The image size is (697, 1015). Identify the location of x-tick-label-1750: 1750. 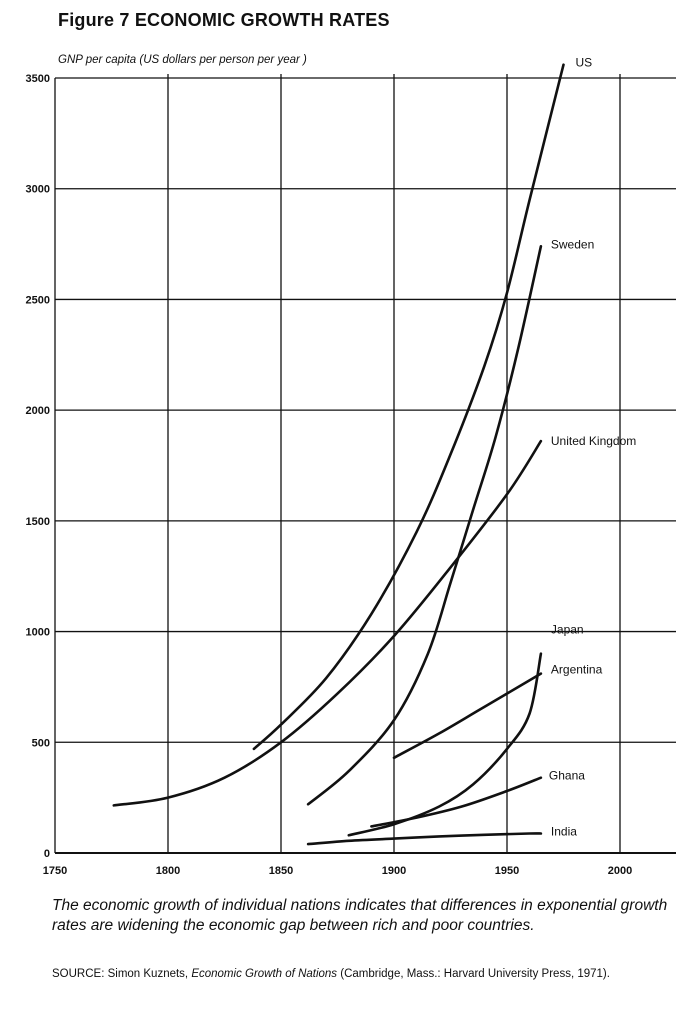
(55, 871).